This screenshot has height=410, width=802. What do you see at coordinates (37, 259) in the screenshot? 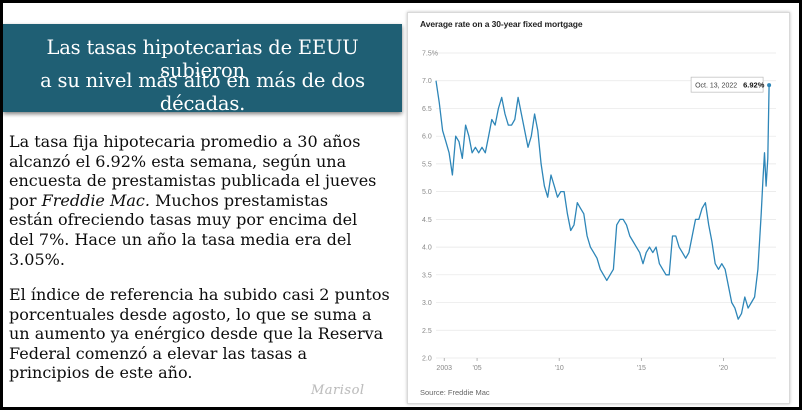
I see `paragraph-line: 3.05%.` at bounding box center [37, 259].